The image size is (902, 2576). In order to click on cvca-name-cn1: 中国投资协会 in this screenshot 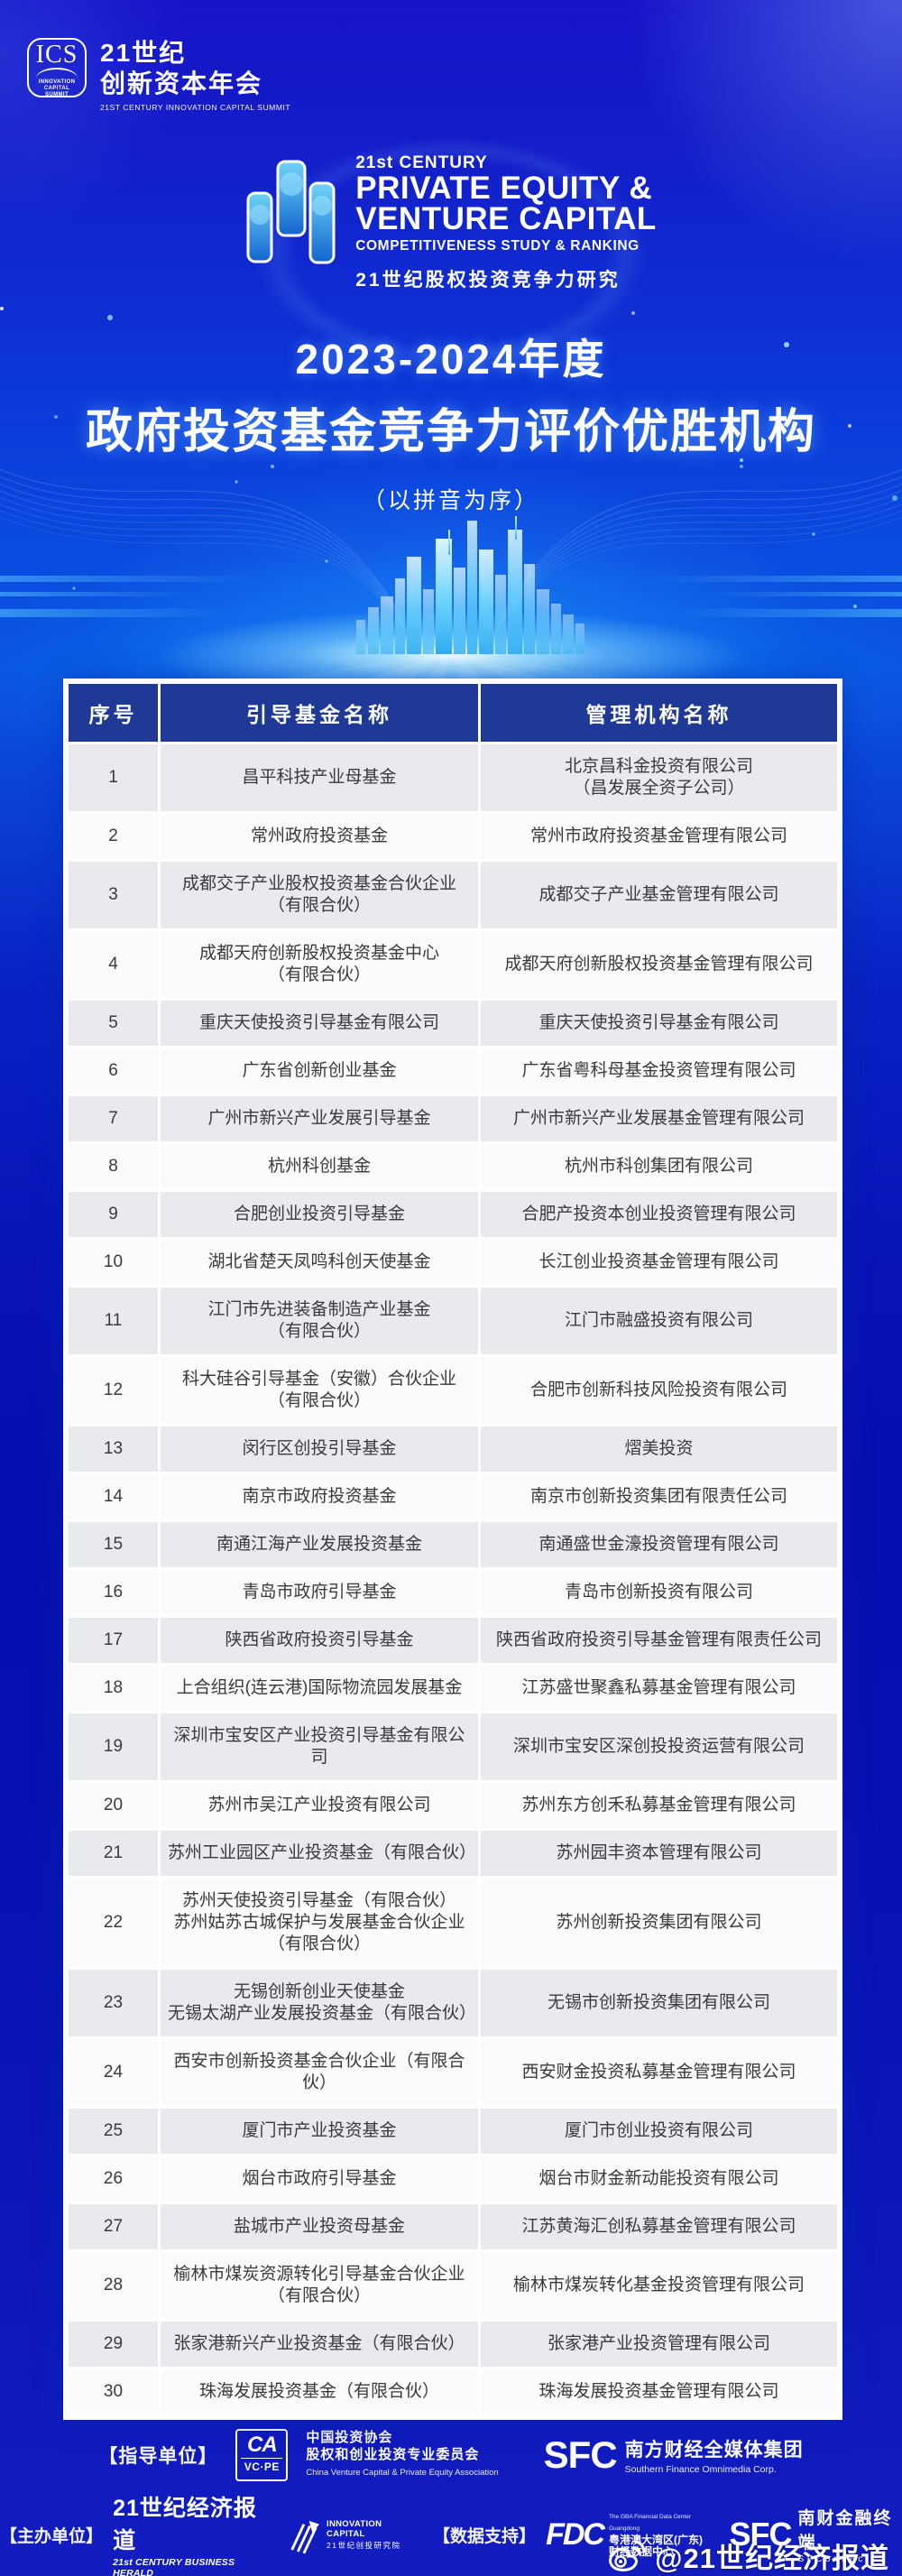, I will do `click(350, 2437)`.